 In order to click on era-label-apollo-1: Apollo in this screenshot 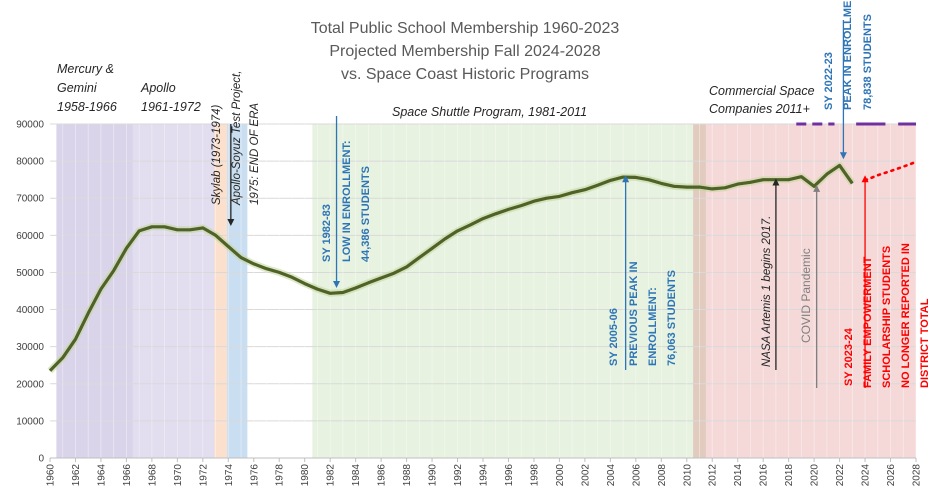, I will do `click(158, 88)`.